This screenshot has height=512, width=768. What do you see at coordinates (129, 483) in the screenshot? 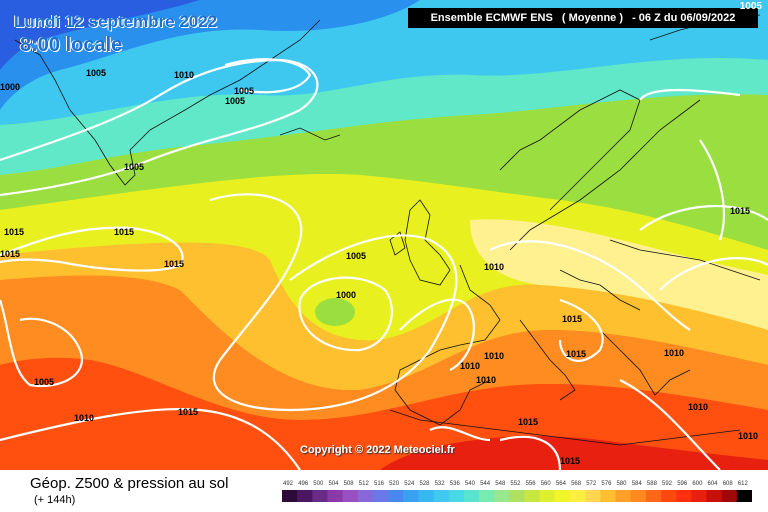
I see `variable-title: Géop. Z500 & pression au sol` at bounding box center [129, 483].